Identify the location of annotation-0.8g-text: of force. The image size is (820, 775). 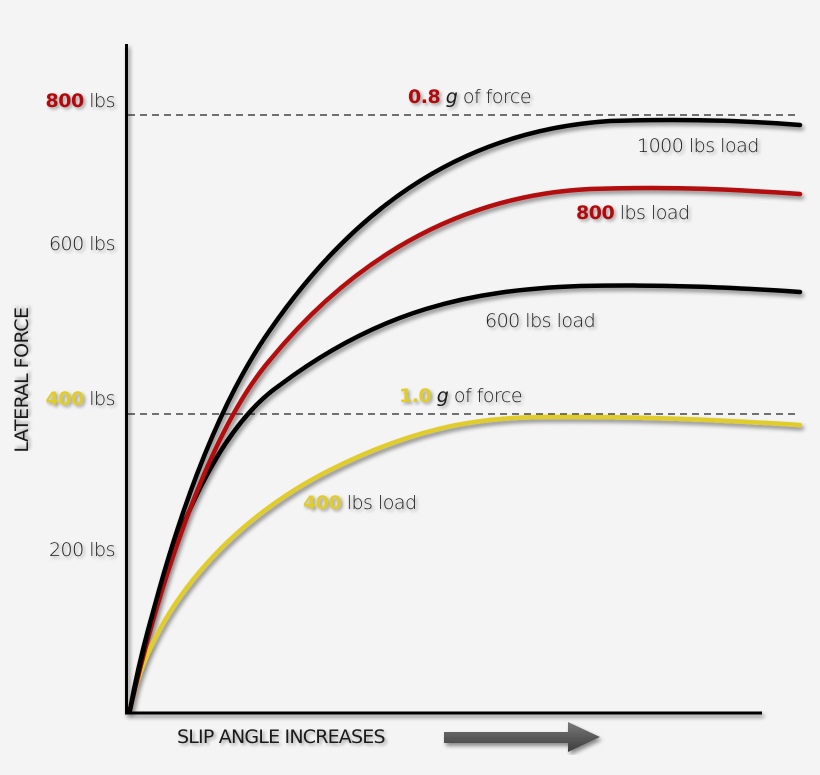
(494, 97).